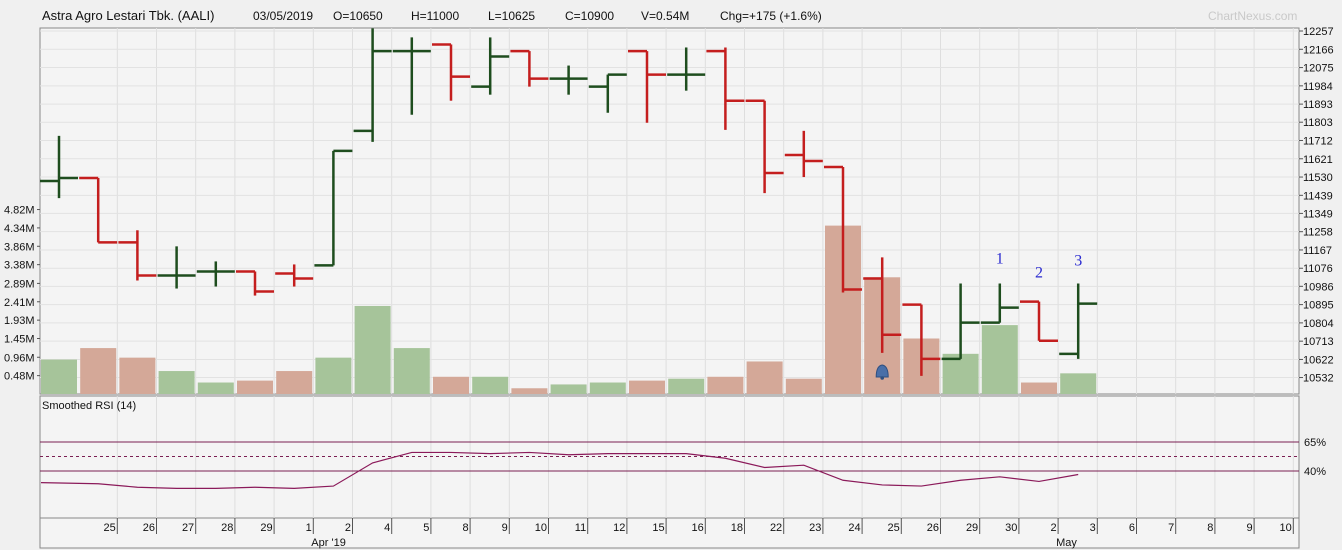  What do you see at coordinates (1253, 16) in the screenshot?
I see `watermark: ChartNexus.com` at bounding box center [1253, 16].